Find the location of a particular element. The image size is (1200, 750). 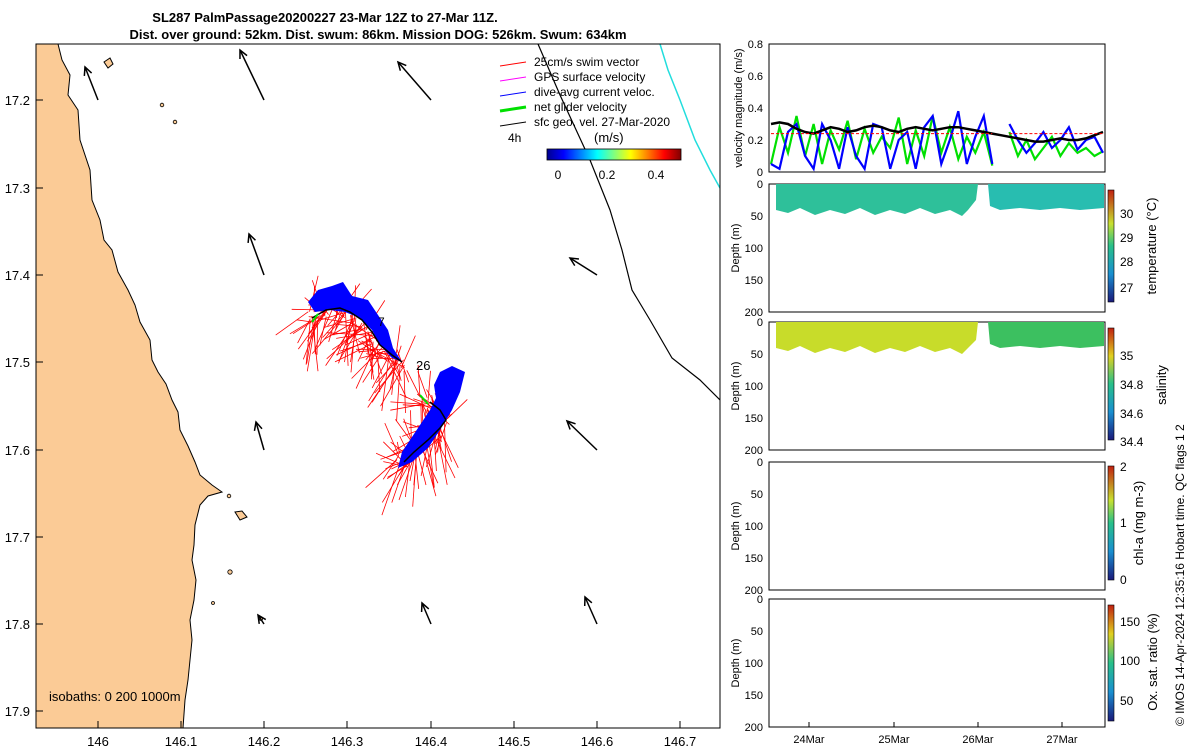

chla-axes is located at coordinates (937, 526).